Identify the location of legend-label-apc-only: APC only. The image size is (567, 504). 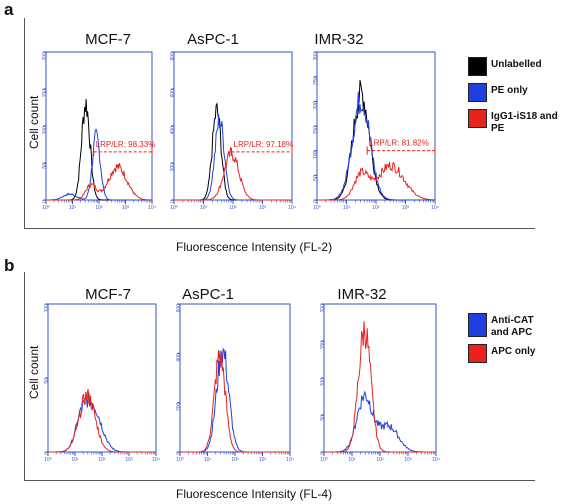
(513, 351).